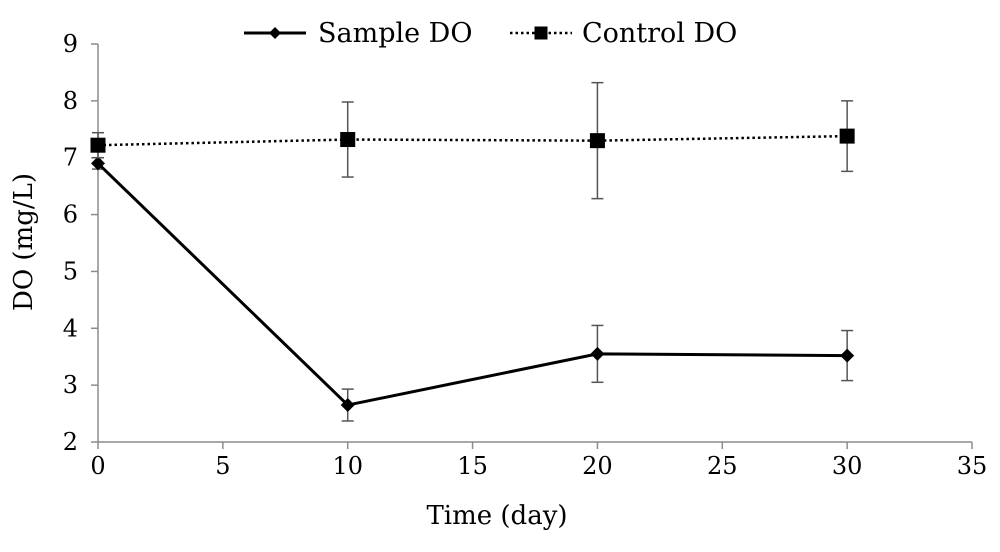  What do you see at coordinates (395, 33) in the screenshot?
I see `legend-label: Sample DO` at bounding box center [395, 33].